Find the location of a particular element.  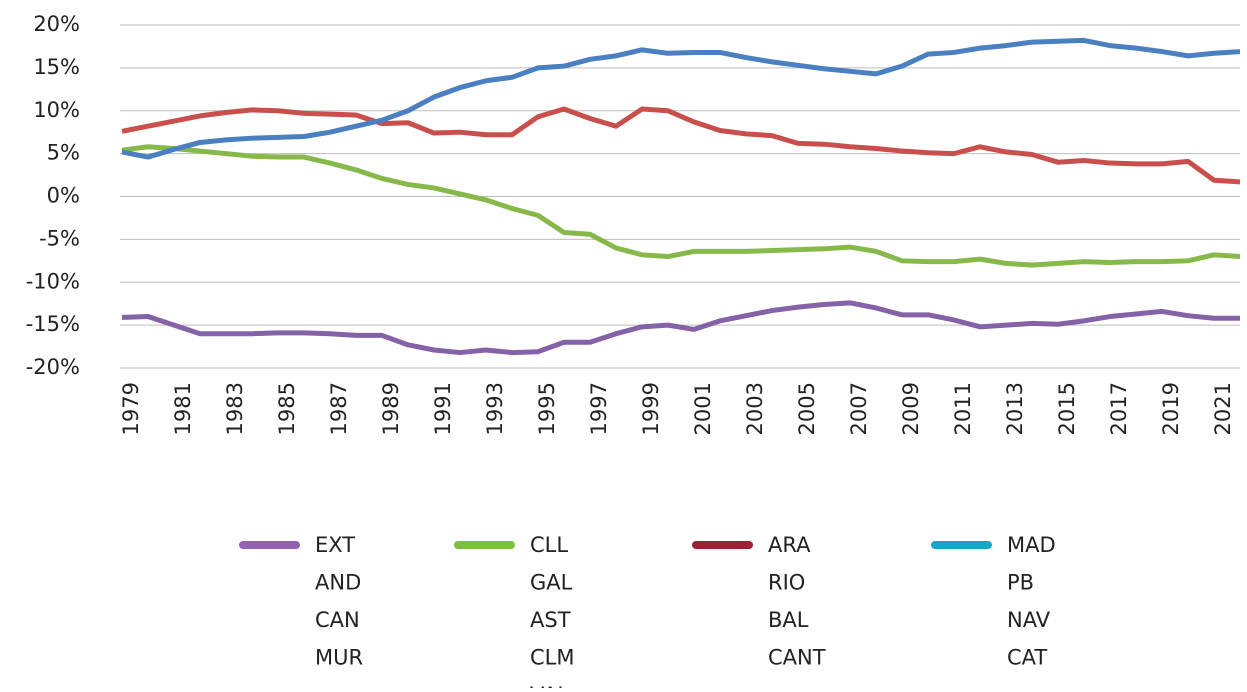

legend-label: CANT is located at coordinates (797, 658).